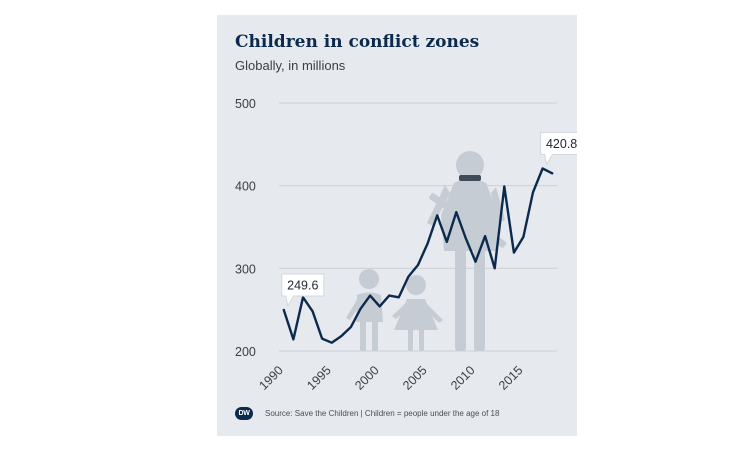 The height and width of the screenshot is (450, 735). I want to click on y-tick-label: 500, so click(245, 104).